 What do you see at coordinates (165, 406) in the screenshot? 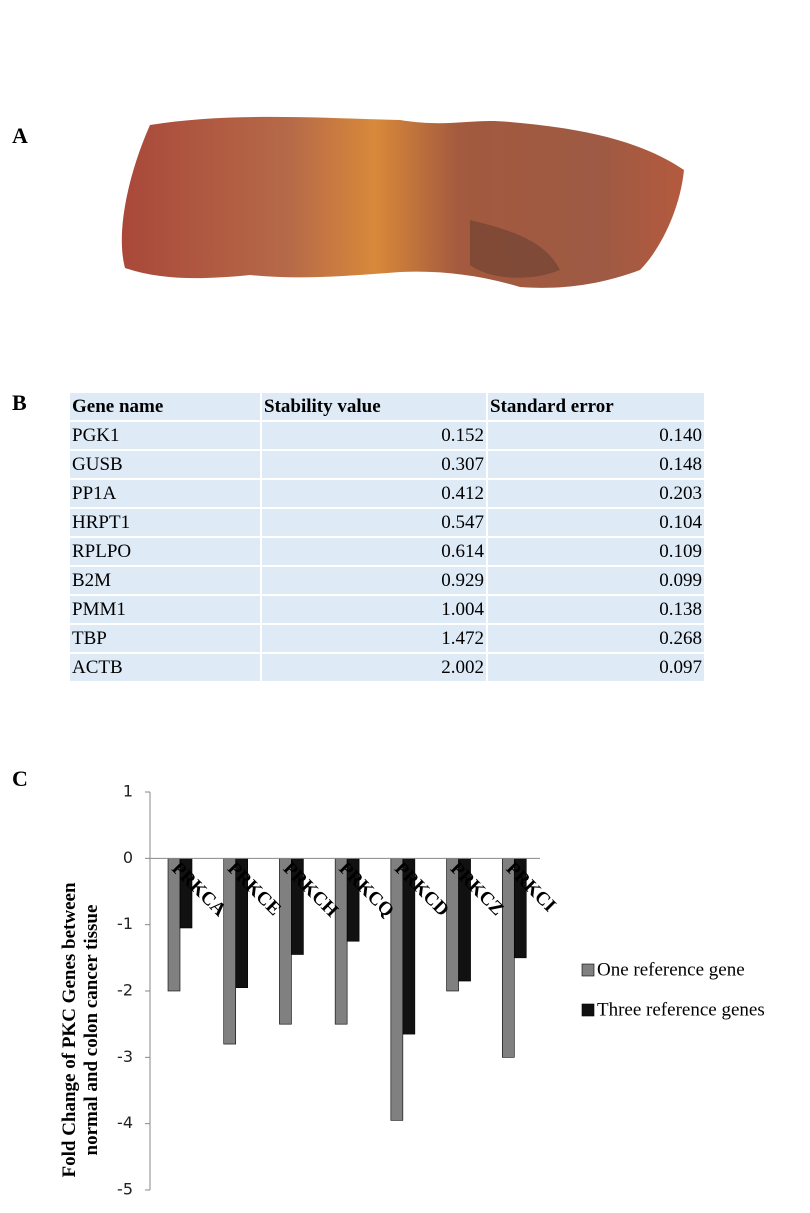
I see `table-cell: Gene name` at bounding box center [165, 406].